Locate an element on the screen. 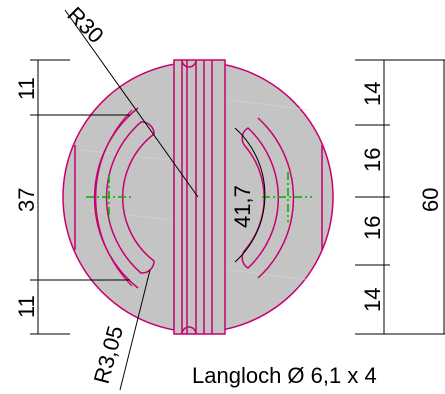 The height and width of the screenshot is (394, 445). label-r30: R30 is located at coordinates (85, 25).